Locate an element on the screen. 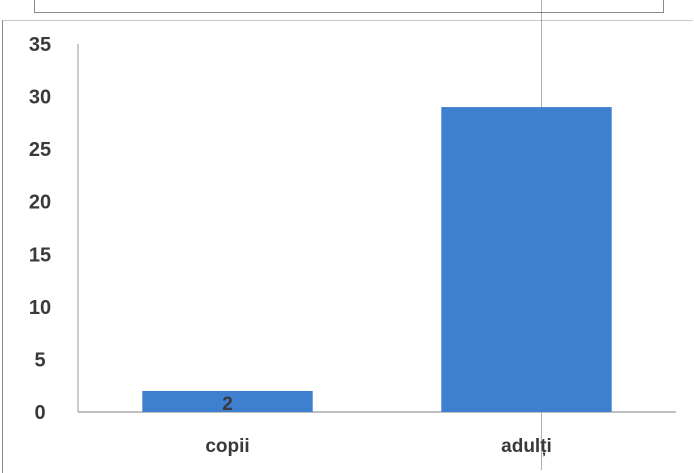  x-category-label: adulți is located at coordinates (526, 446).